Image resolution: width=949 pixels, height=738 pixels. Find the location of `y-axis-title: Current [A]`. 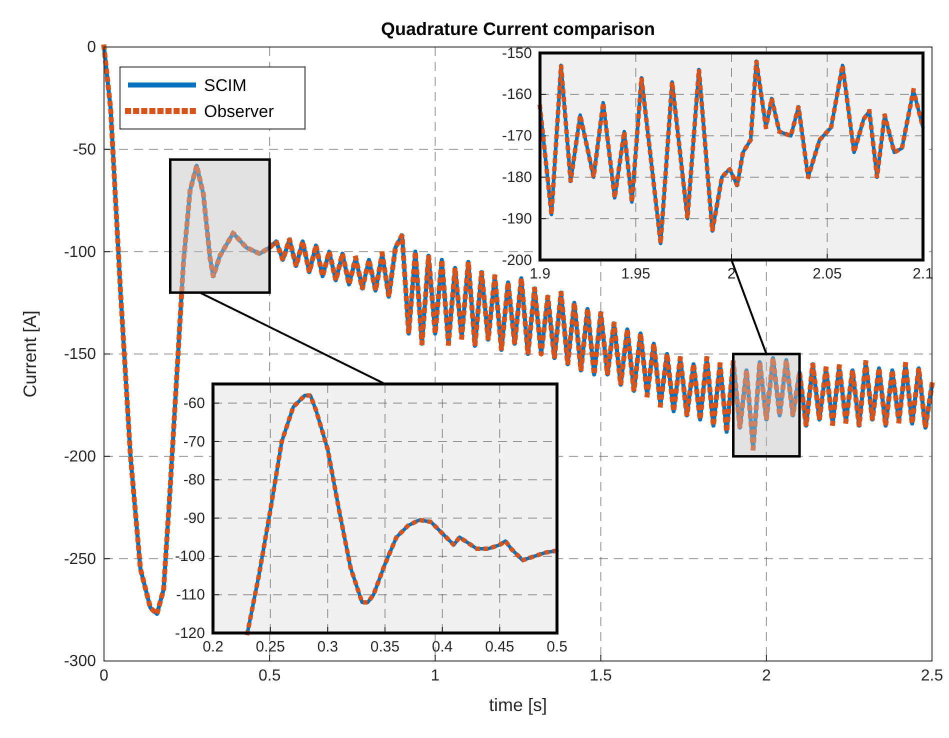

y-axis-title: Current [A] is located at coordinates (30, 354).